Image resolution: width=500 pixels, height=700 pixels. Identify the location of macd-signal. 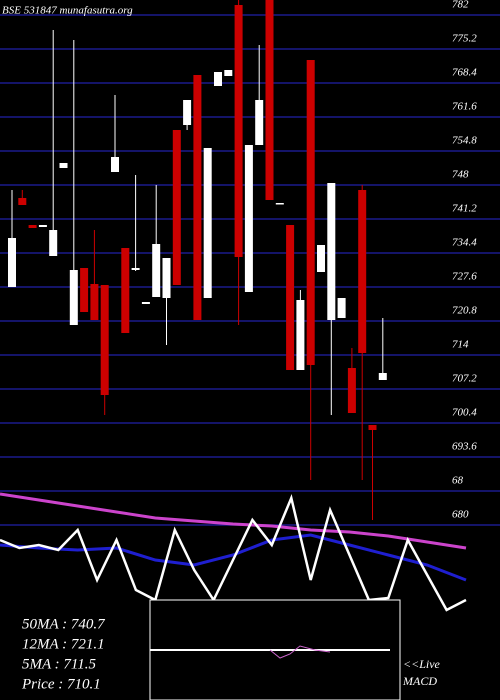
(300, 652).